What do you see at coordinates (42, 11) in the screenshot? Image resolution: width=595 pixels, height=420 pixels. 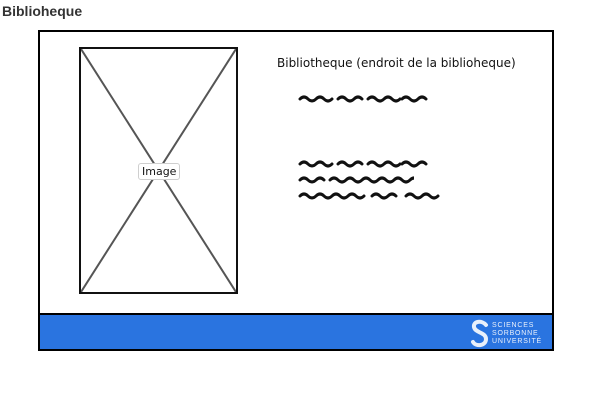 I see `page-title: Biblioheque` at bounding box center [42, 11].